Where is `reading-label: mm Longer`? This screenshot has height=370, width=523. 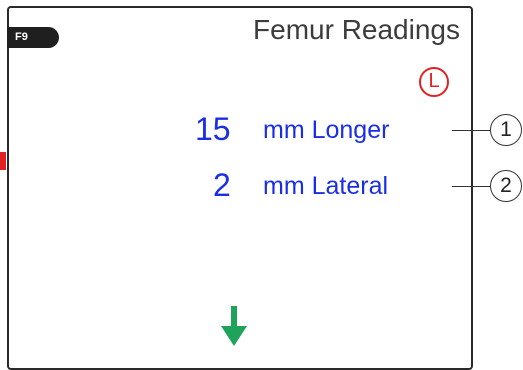
reading-label: mm Longer is located at coordinates (326, 130).